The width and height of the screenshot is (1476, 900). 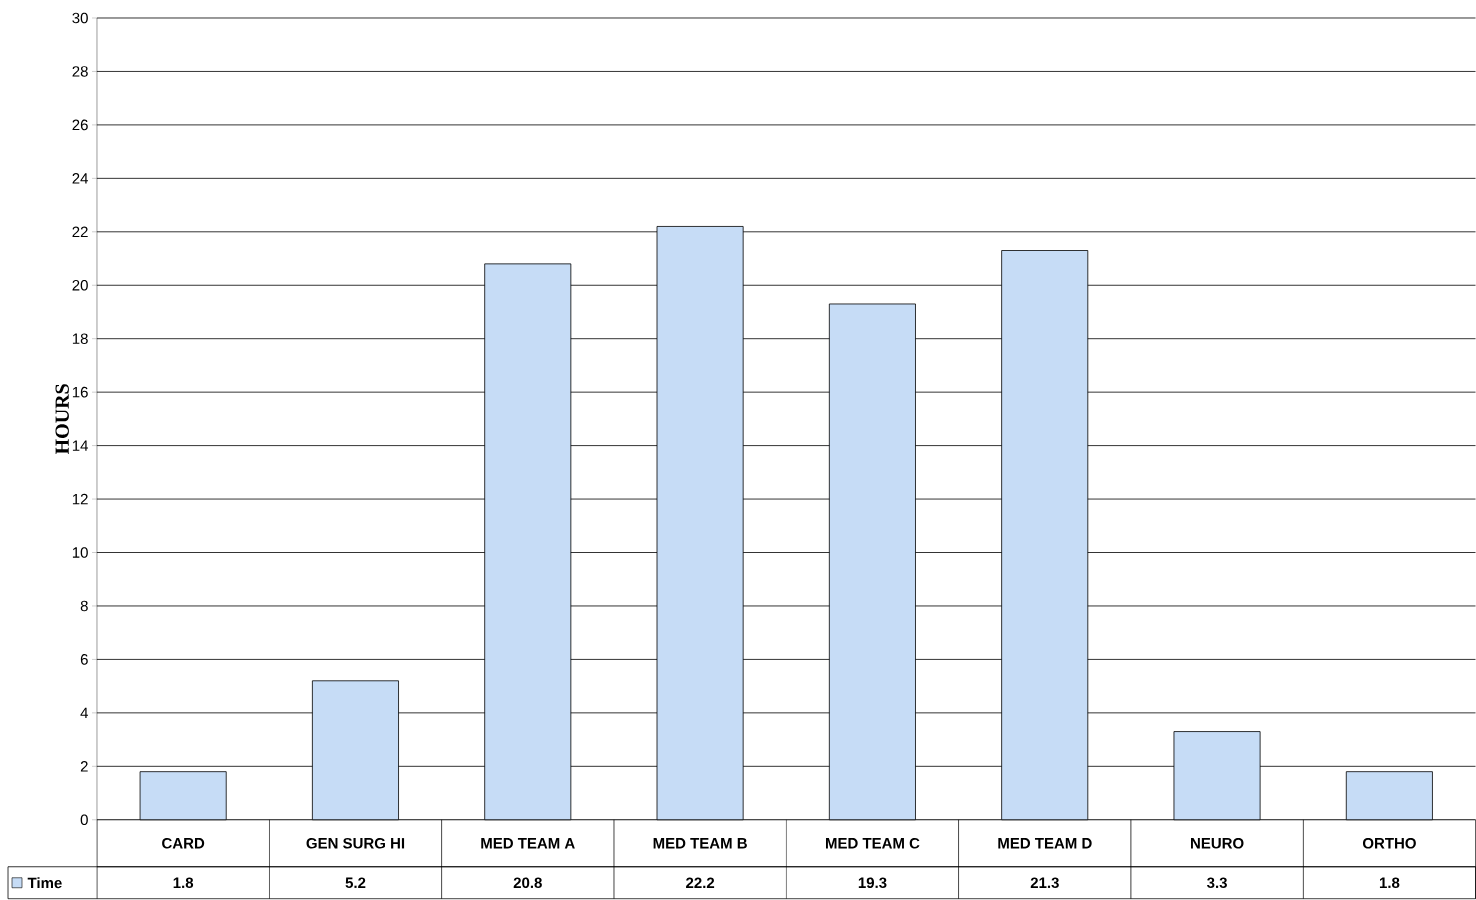 I want to click on y-tick-label: 26, so click(x=80, y=125).